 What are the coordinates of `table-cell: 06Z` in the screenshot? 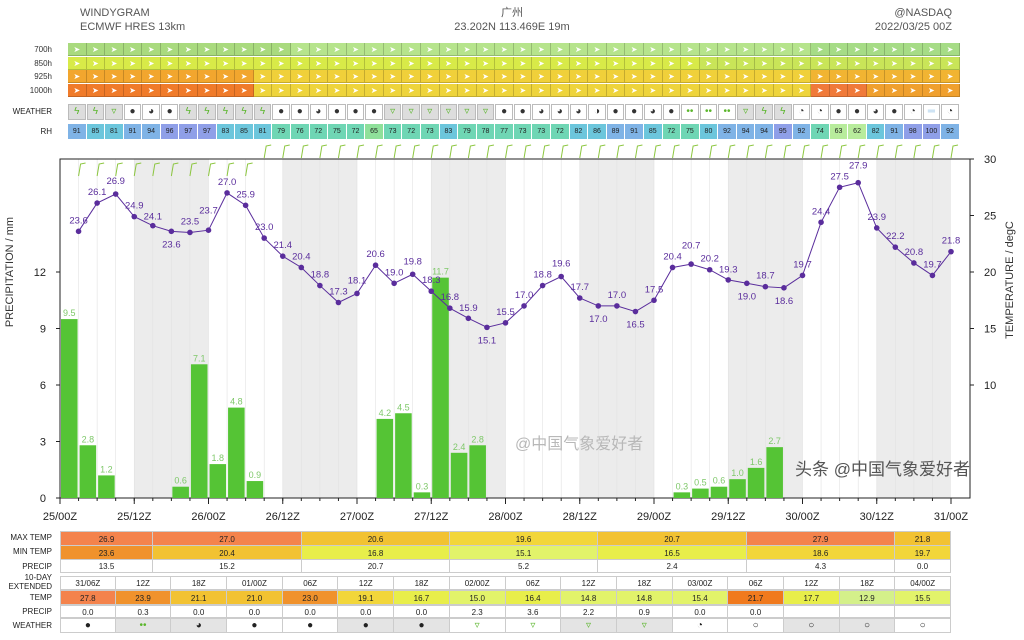 It's located at (533, 583).